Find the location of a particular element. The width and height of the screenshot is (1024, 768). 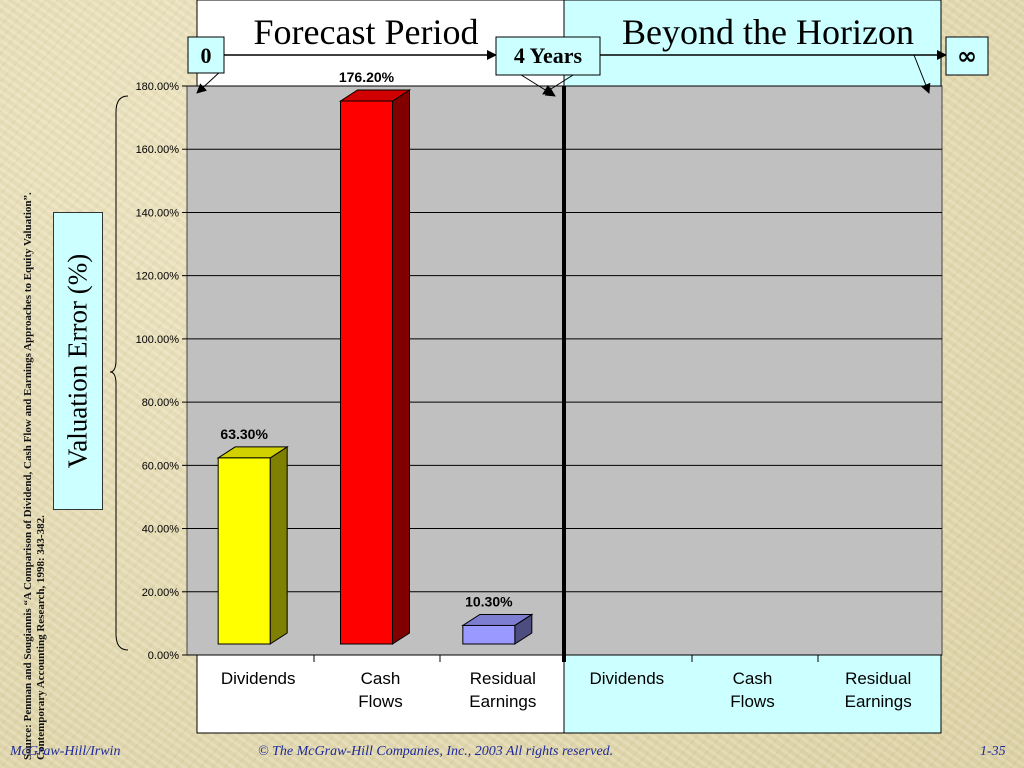

y-tick-label: 80.00% is located at coordinates (161, 403).